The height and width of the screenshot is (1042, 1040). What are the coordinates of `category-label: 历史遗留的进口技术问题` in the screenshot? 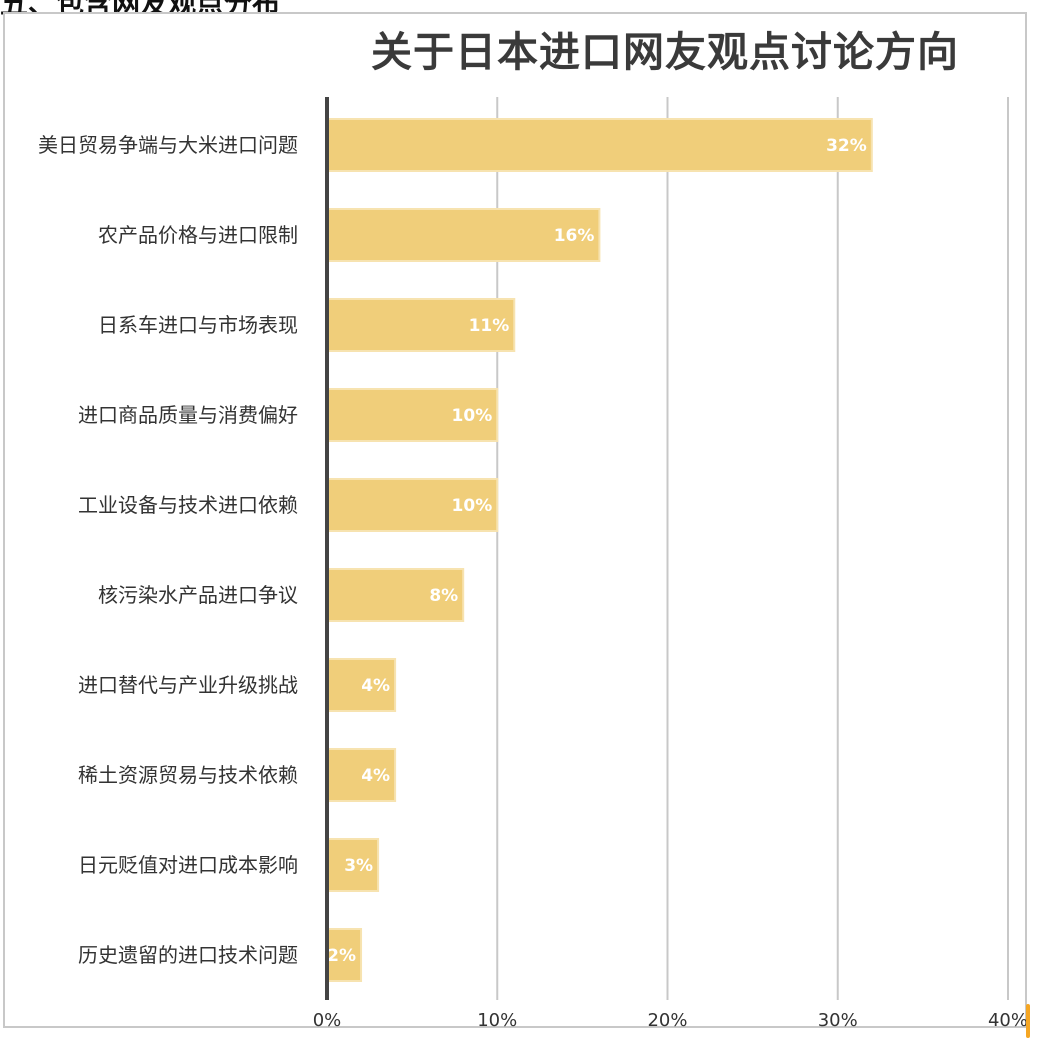 It's located at (188, 955).